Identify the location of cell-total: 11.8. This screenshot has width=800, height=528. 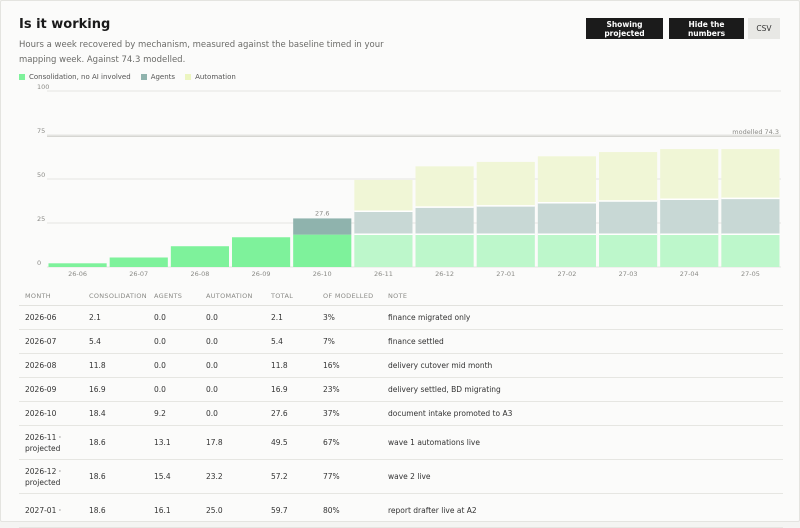
(291, 365).